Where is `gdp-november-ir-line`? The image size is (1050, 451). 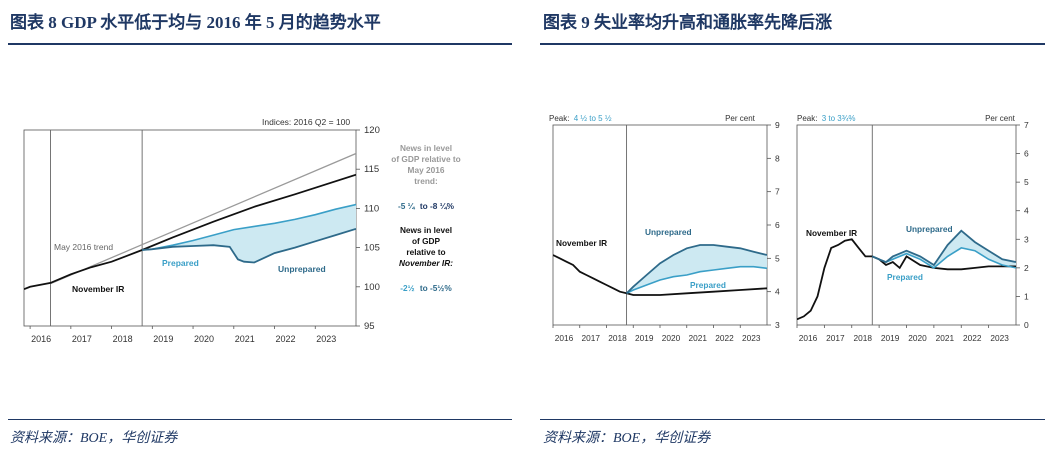 gdp-november-ir-line is located at coordinates (190, 232).